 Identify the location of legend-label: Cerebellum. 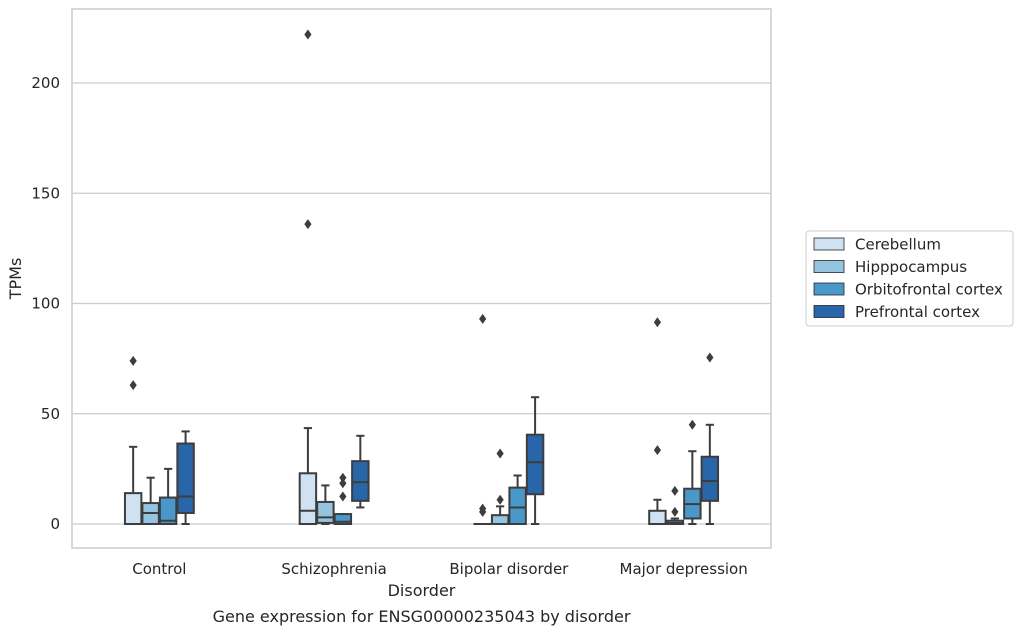
(898, 245).